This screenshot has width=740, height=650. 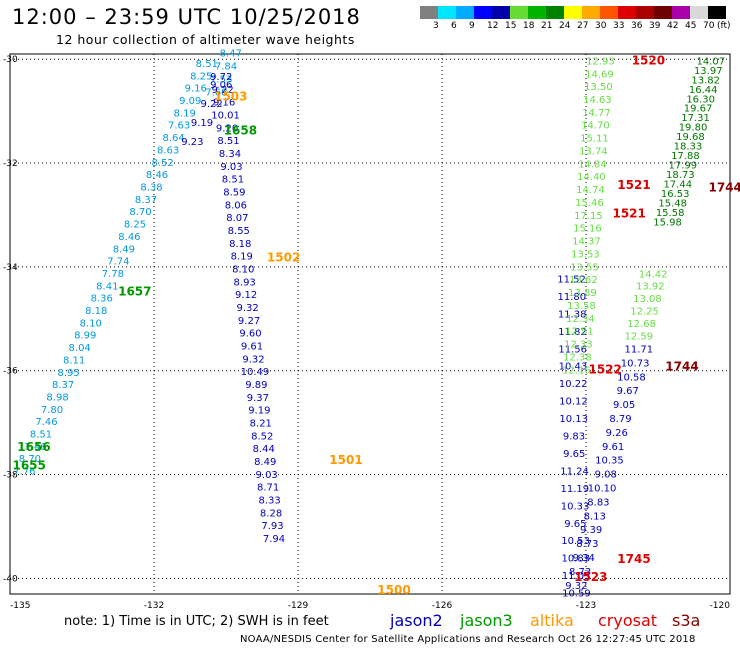 What do you see at coordinates (710, 61) in the screenshot?
I see `swh-value: 14.07` at bounding box center [710, 61].